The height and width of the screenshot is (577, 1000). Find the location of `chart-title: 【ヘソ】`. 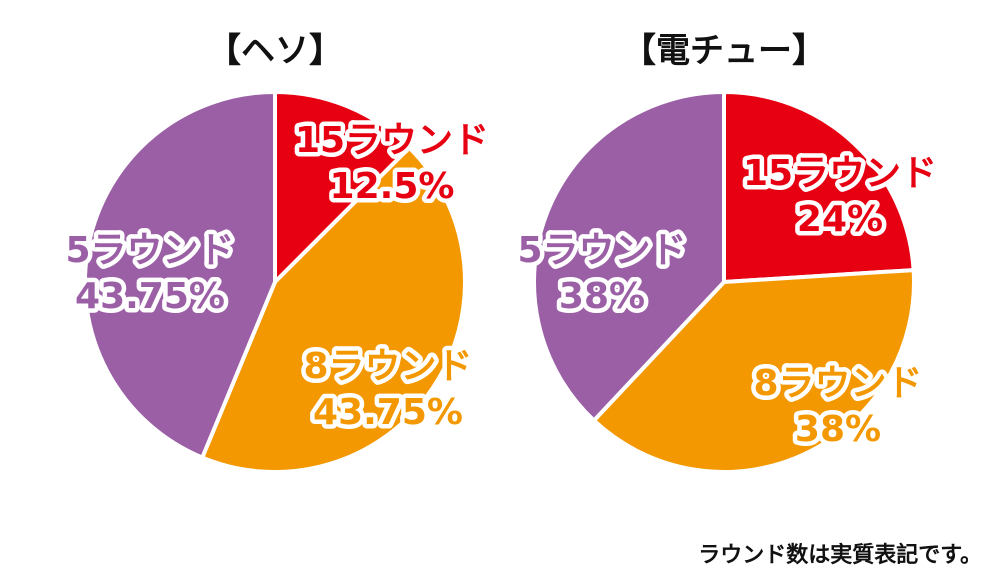

chart-title: 【ヘソ】 is located at coordinates (275, 51).